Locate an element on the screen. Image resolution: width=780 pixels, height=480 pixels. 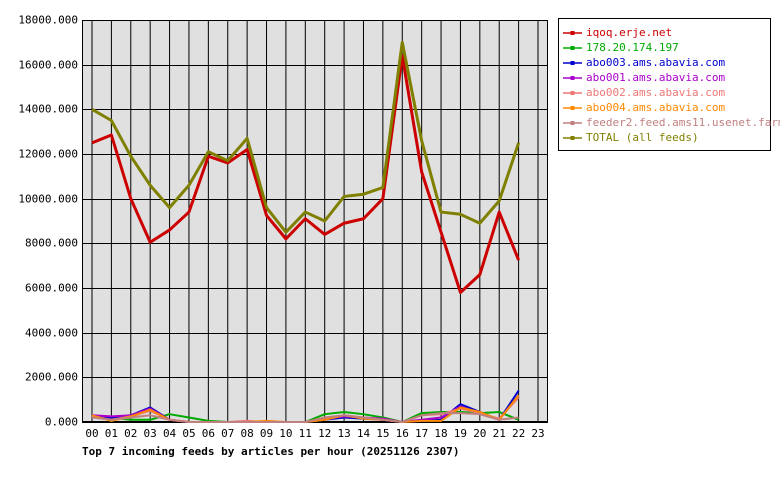
x-tick-label: 16 is located at coordinates (402, 433).